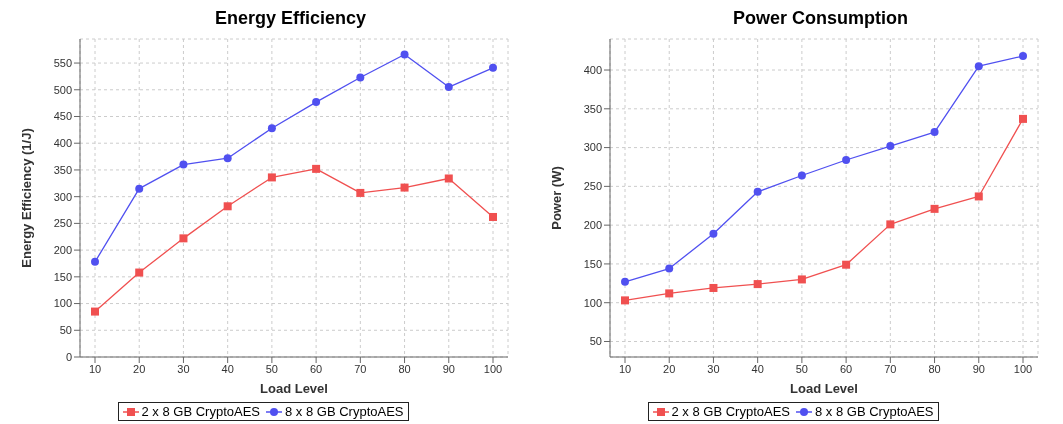 This screenshot has height=424, width=1063. I want to click on chart-title: Energy Efficiency, so click(290, 19).